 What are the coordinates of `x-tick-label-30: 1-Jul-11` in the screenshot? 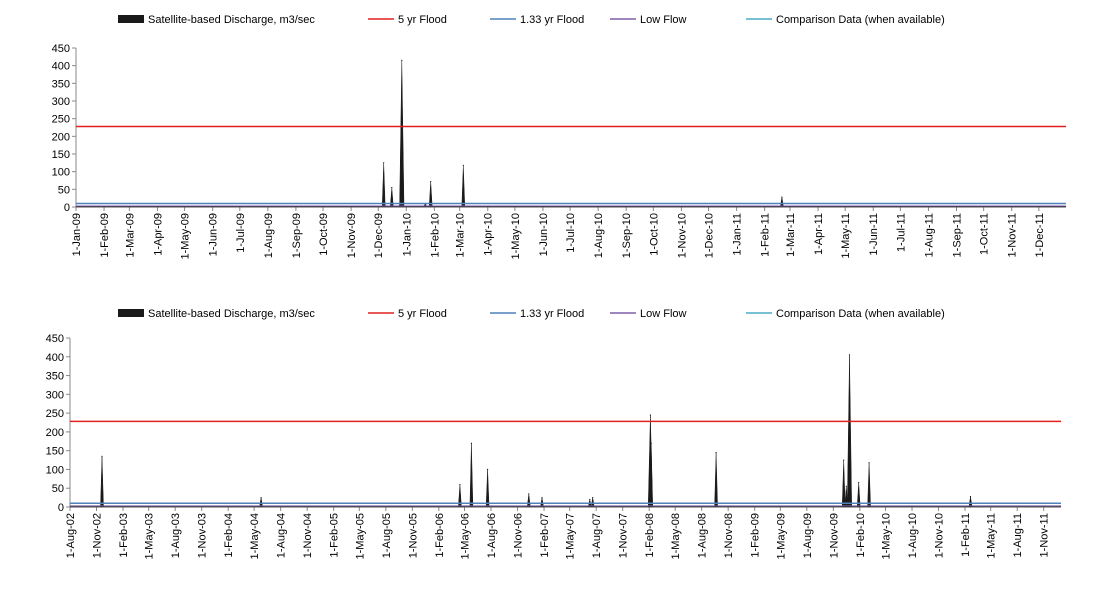 It's located at (901, 232).